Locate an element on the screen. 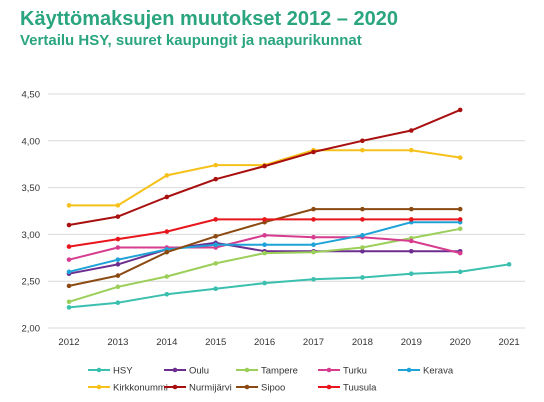 Image resolution: width=544 pixels, height=402 pixels. series-kerava is located at coordinates (264, 247).